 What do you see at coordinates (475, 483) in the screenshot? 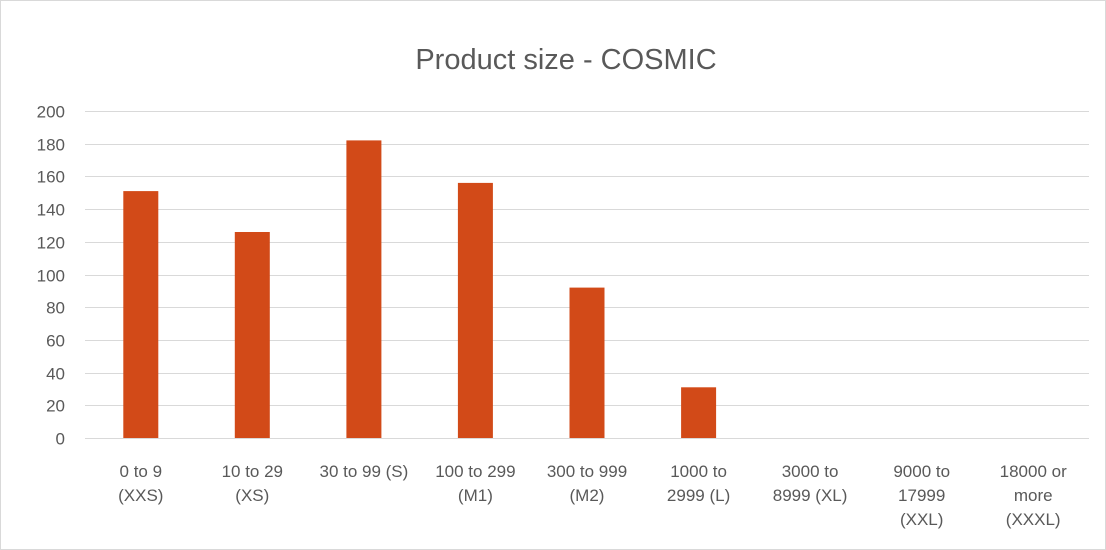
I see `x-category-label: 100 to 299 (M1)` at bounding box center [475, 483].